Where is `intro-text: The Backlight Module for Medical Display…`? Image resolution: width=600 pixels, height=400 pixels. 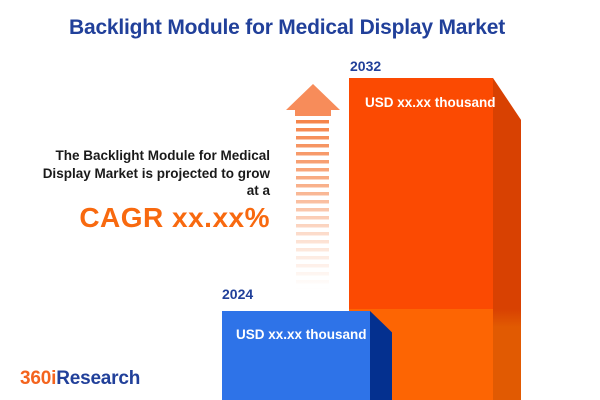
intro-text: The Backlight Module for Medical Display… is located at coordinates (140, 173).